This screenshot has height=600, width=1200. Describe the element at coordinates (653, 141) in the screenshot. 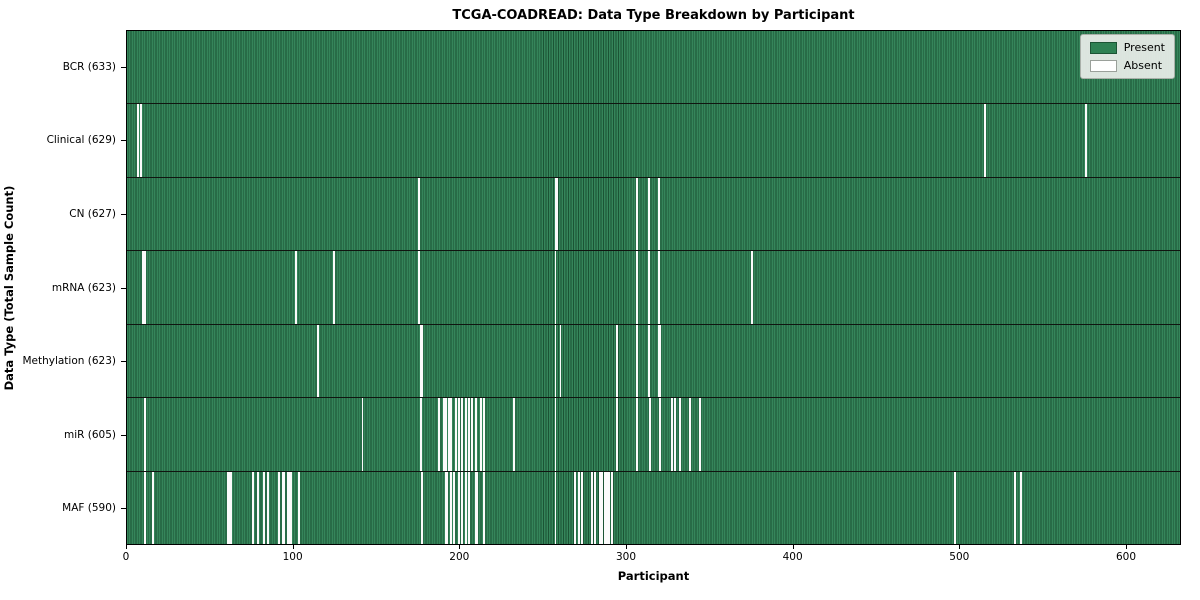

I see `heatmap-row-clinical` at that location.